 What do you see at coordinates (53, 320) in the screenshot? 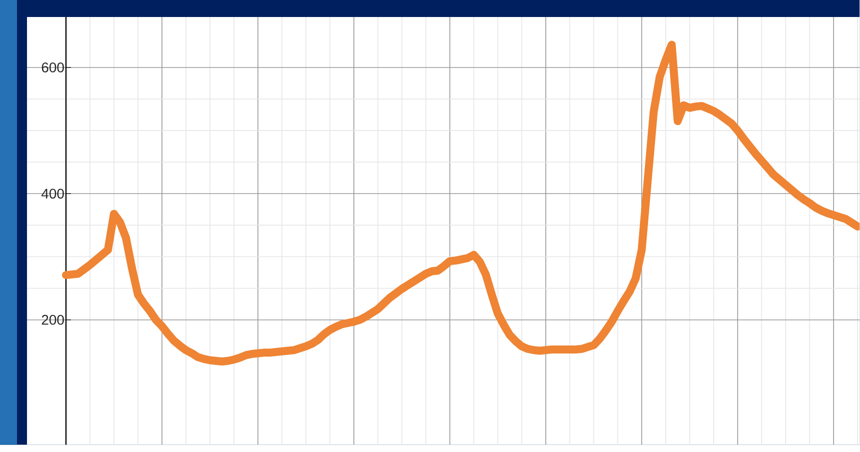
I see `y-tick-label: 200` at bounding box center [53, 320].